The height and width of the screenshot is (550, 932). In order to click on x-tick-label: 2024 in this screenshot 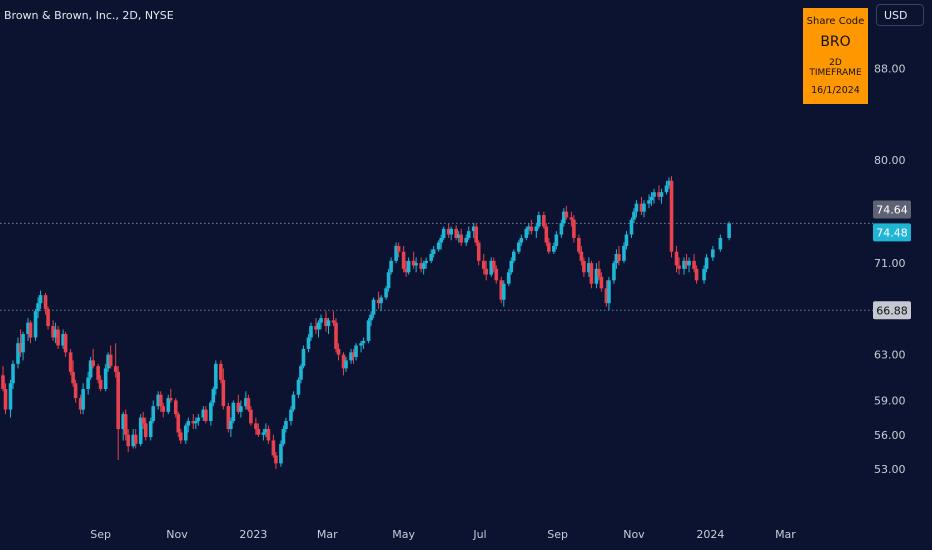, I will do `click(710, 534)`.